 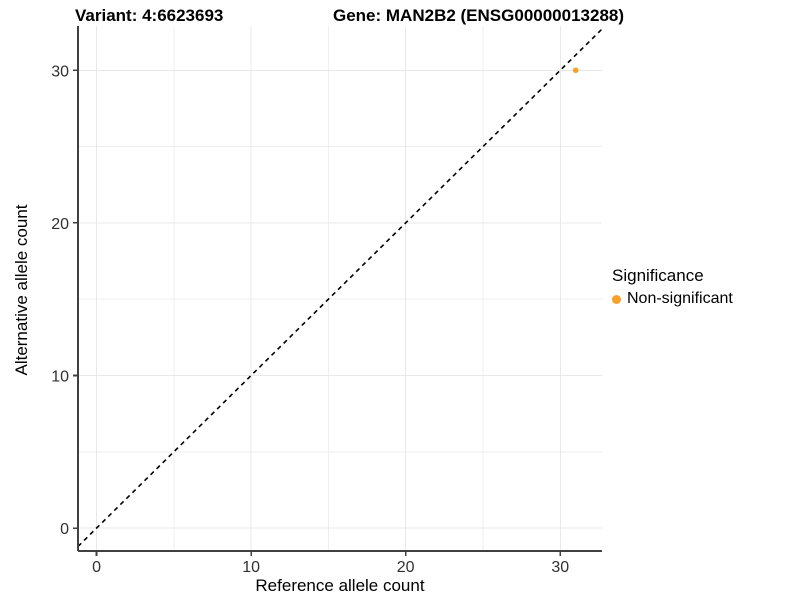 I want to click on y-tick-label: 30, so click(x=60, y=71).